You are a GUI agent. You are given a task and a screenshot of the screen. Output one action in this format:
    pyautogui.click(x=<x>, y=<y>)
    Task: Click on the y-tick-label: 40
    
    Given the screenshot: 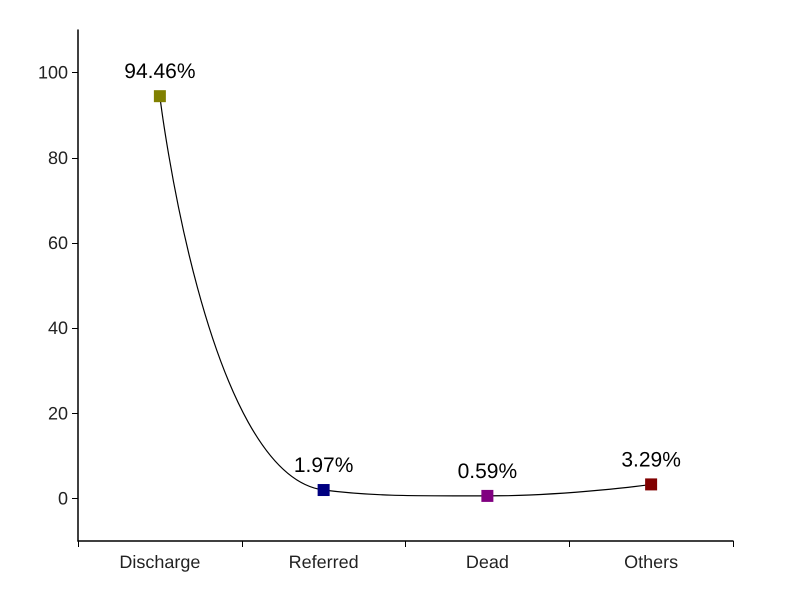 What is the action you would take?
    pyautogui.click(x=58, y=328)
    